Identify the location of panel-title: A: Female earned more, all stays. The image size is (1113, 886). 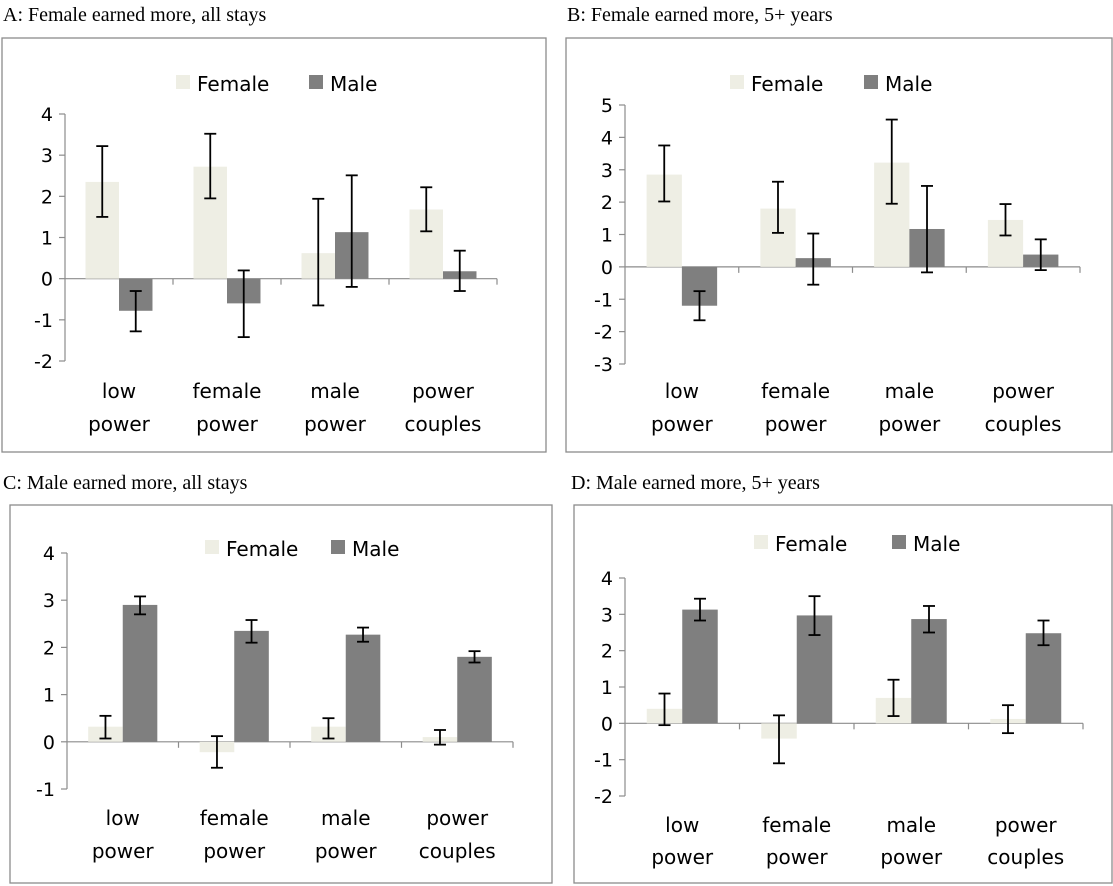
(134, 15).